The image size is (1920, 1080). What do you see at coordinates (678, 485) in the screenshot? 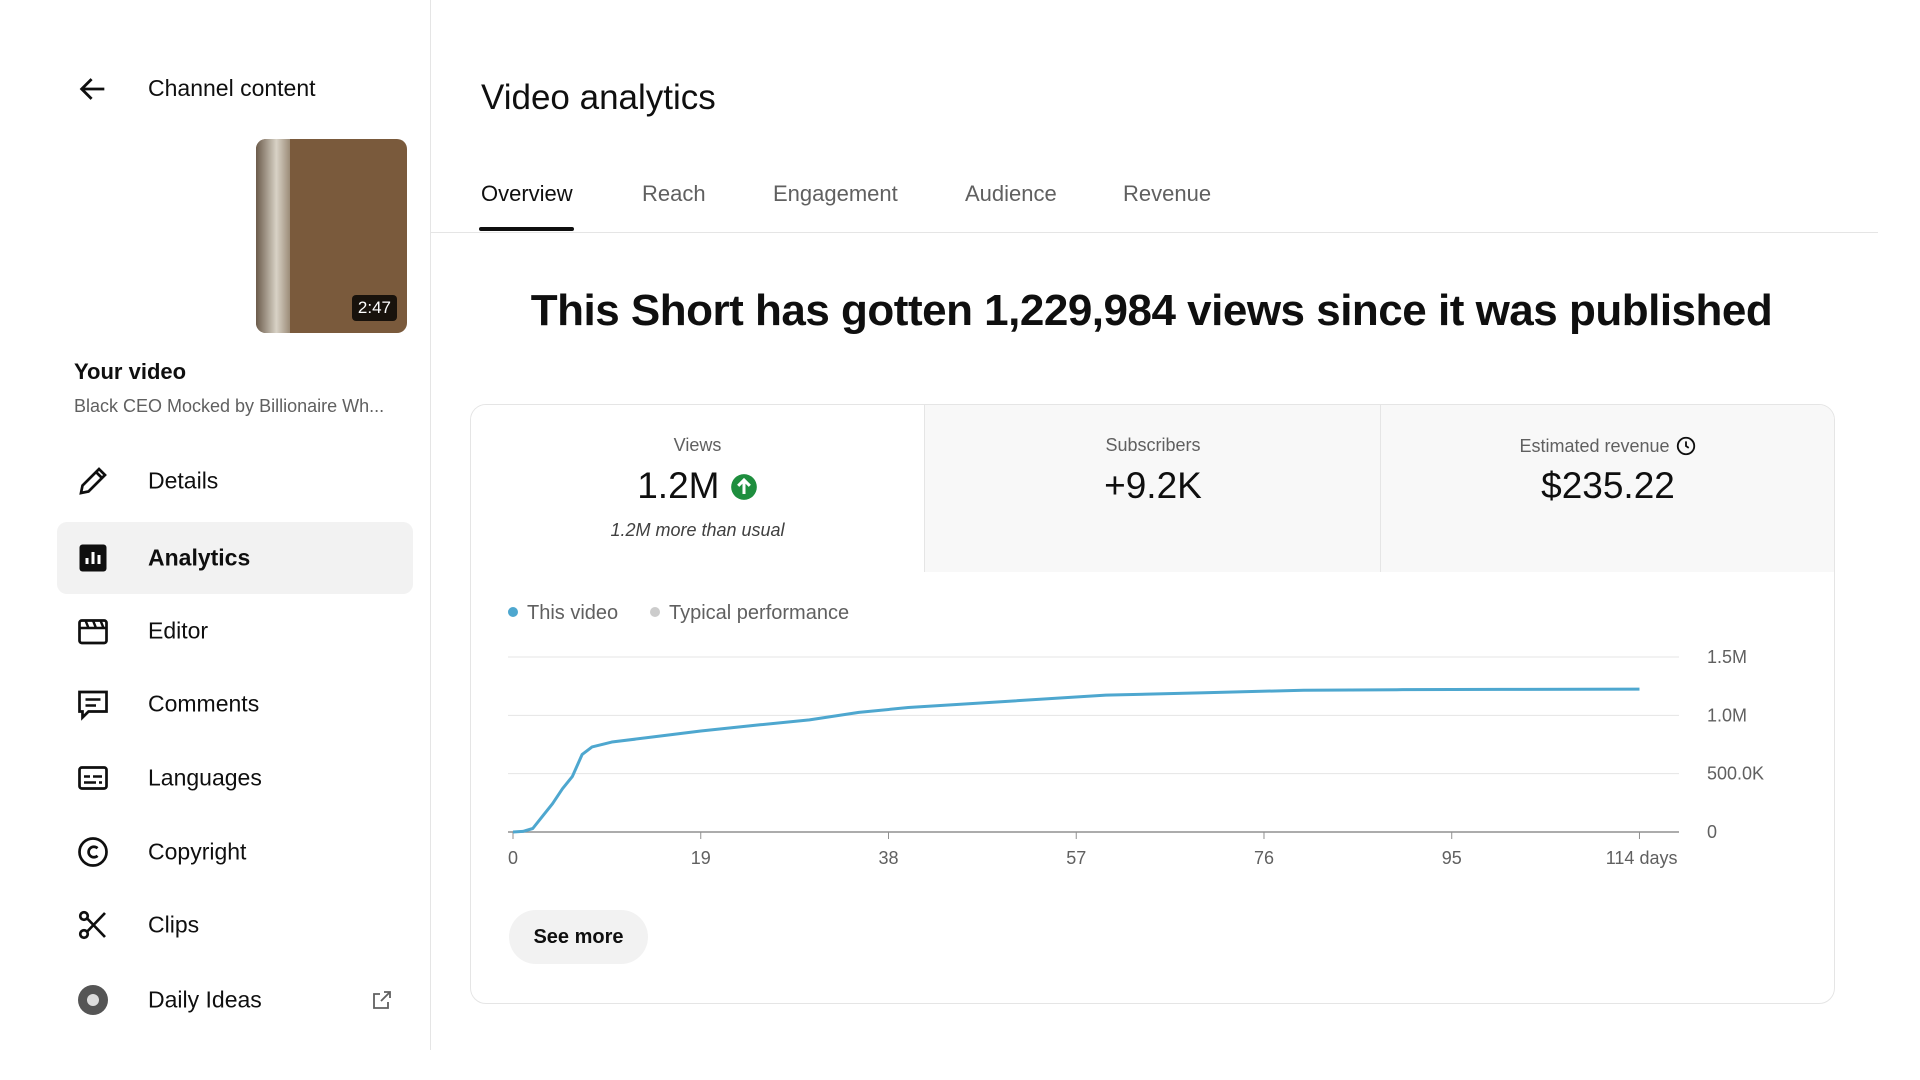
I see `metric-value-text: 1.2M` at bounding box center [678, 485].